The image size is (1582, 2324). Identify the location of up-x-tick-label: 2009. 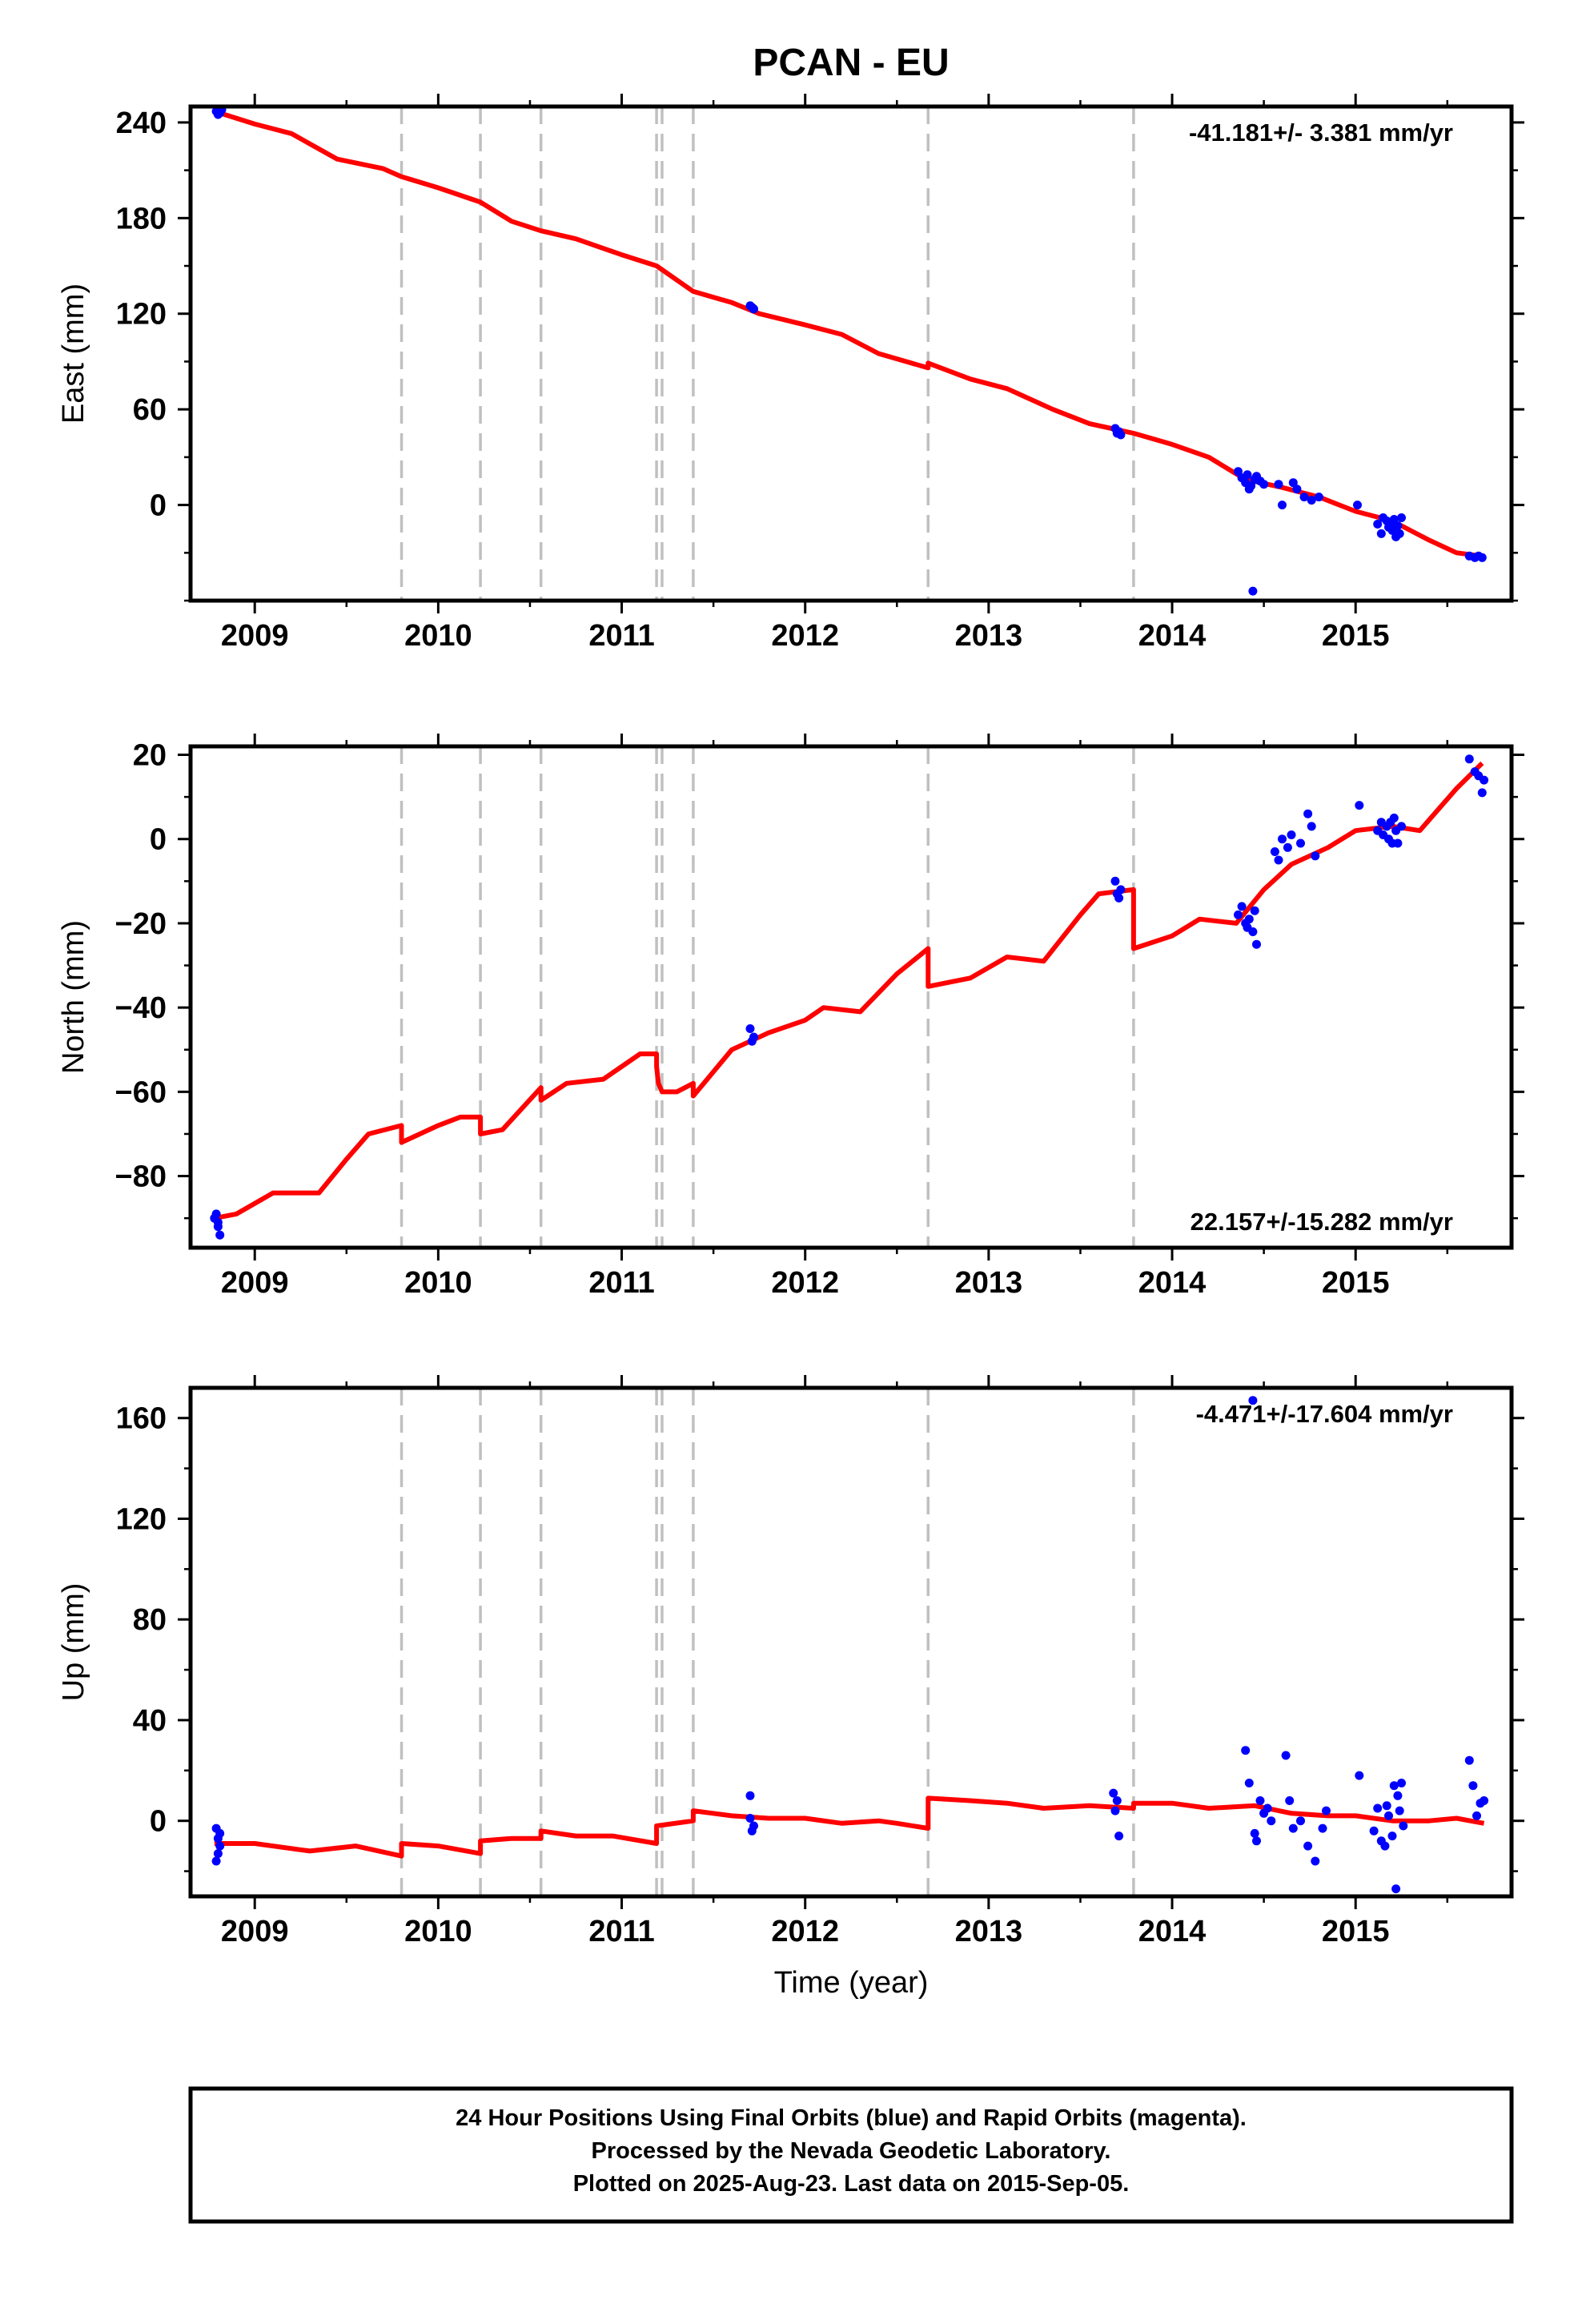
(255, 1931).